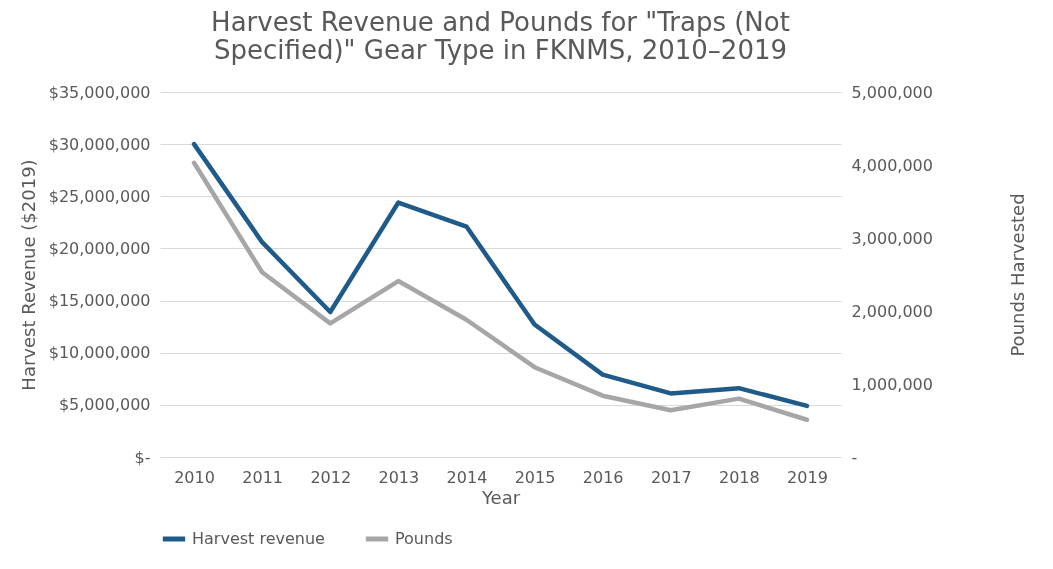 The width and height of the screenshot is (1053, 569). What do you see at coordinates (194, 477) in the screenshot?
I see `x-tick-label: 2010` at bounding box center [194, 477].